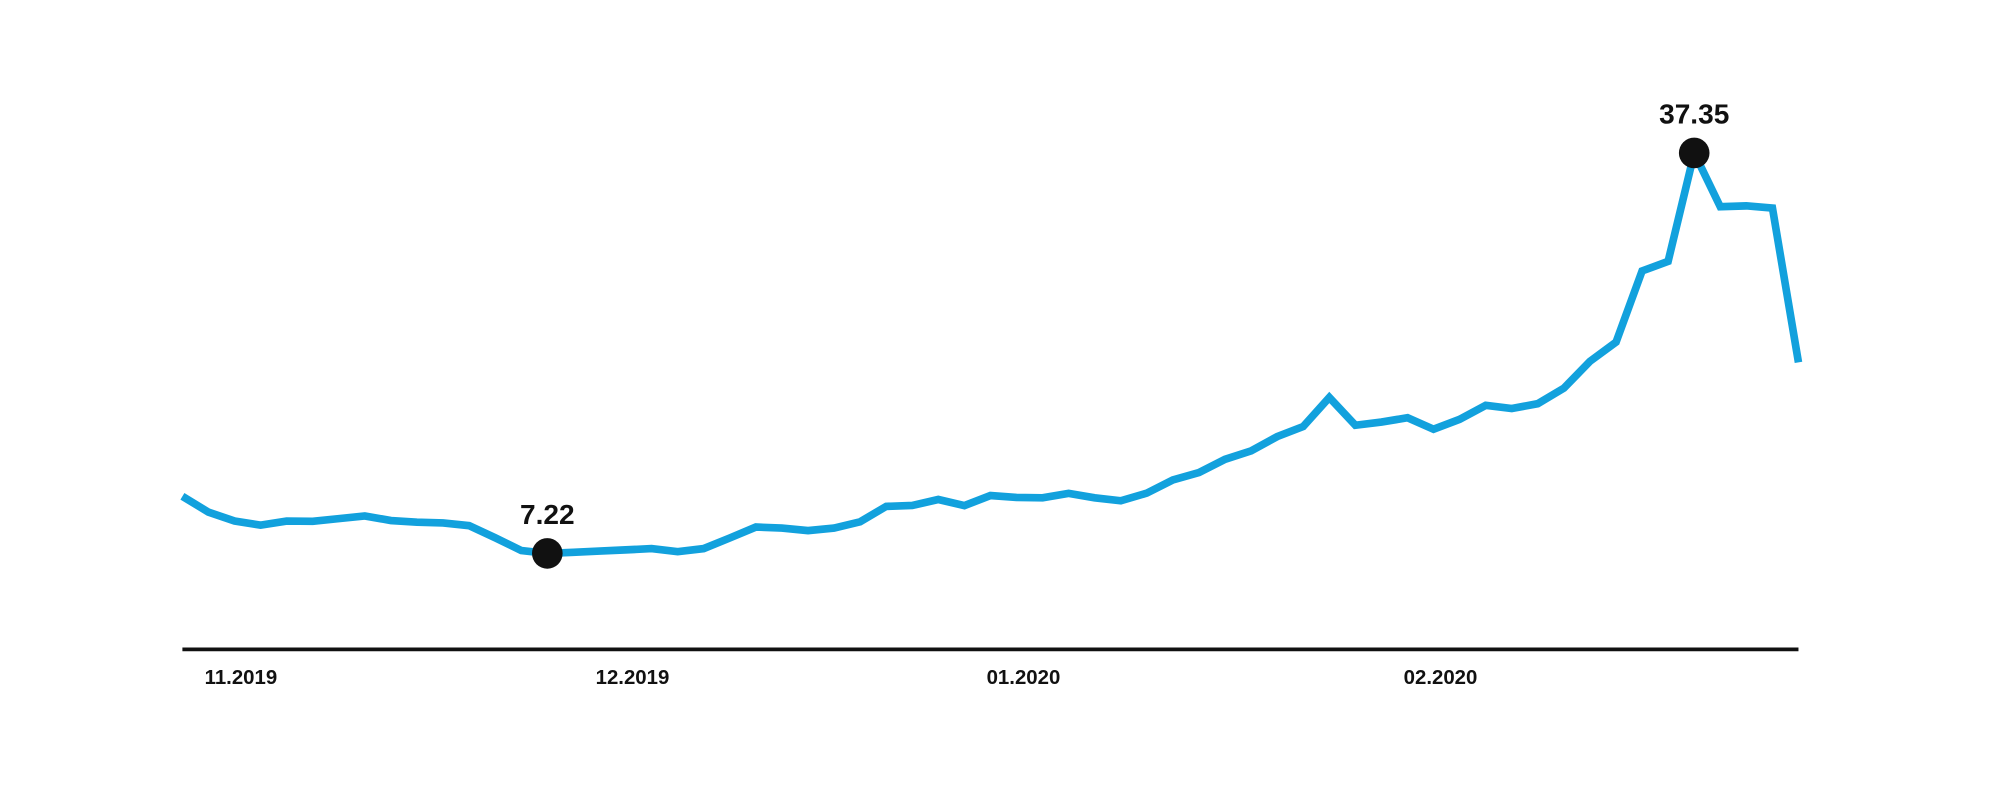 This screenshot has height=800, width=2000. What do you see at coordinates (633, 678) in the screenshot?
I see `x-tick-label: 12.2019` at bounding box center [633, 678].